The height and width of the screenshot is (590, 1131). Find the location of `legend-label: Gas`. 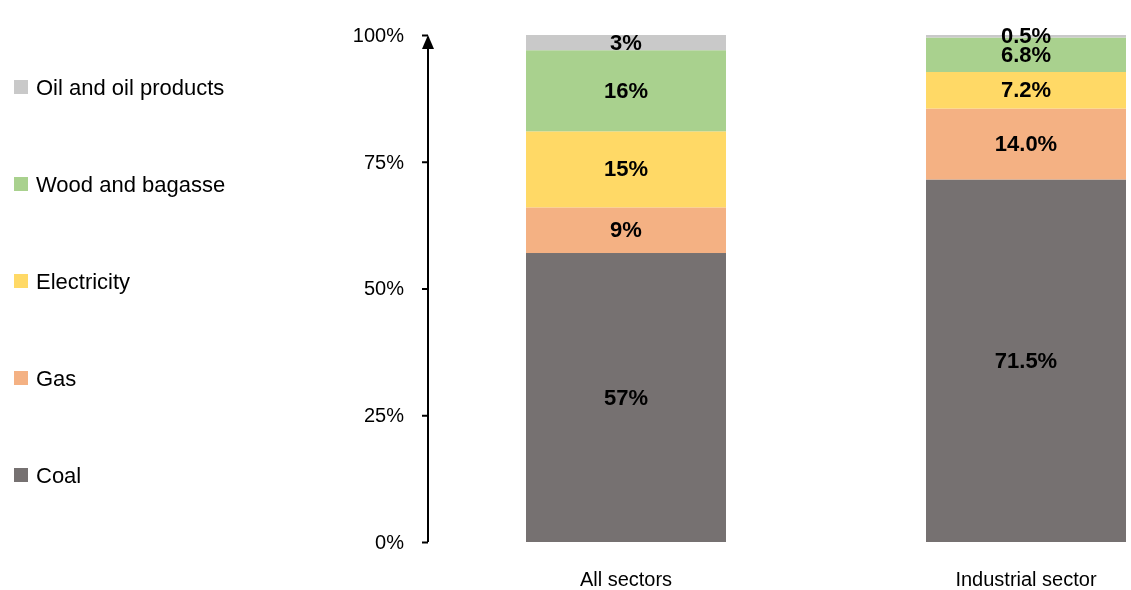

legend-label: Gas is located at coordinates (56, 378).